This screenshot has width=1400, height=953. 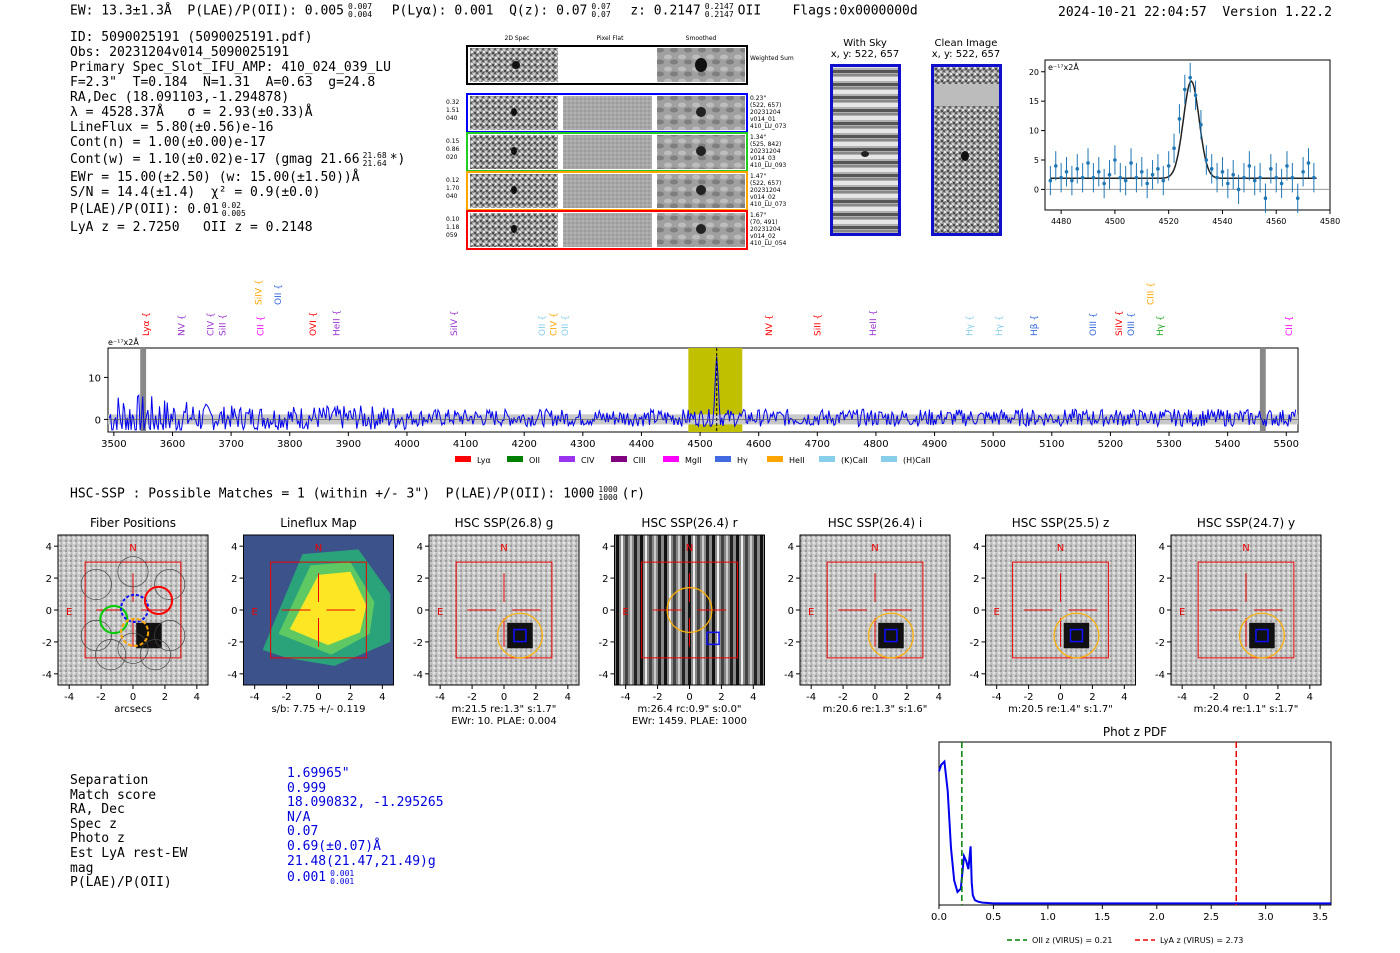 What do you see at coordinates (360, 14) in the screenshot?
I see `plae-lo: 0.004` at bounding box center [360, 14].